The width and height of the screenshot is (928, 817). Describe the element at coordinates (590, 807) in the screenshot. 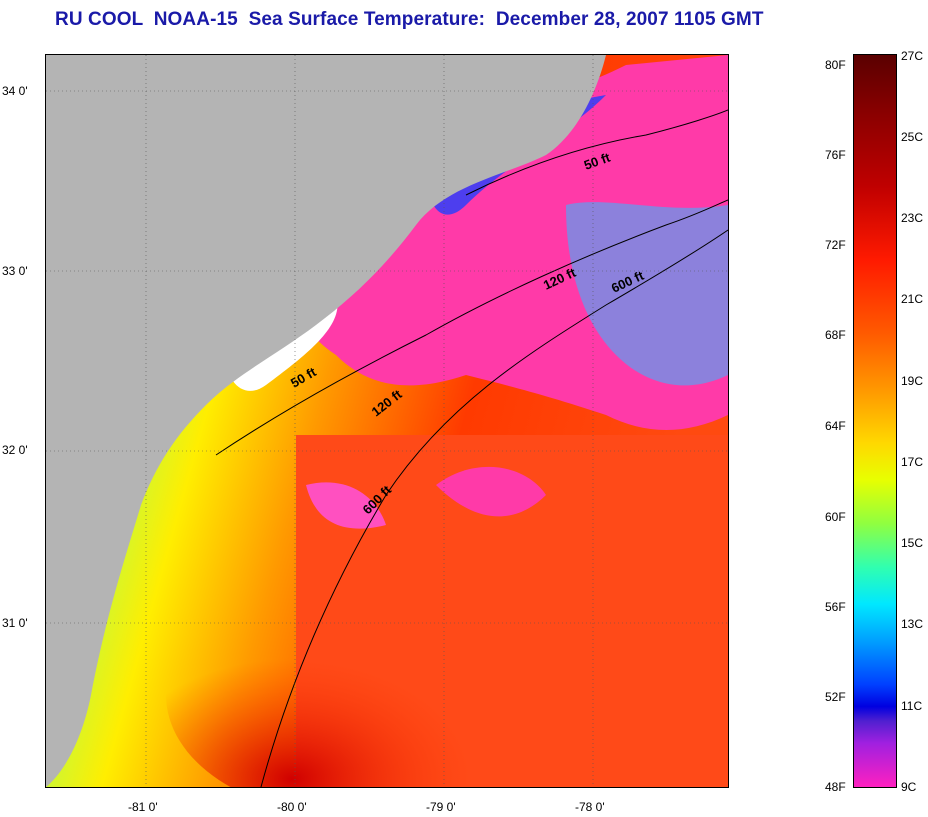

I see `lon-label: -78 0'` at that location.